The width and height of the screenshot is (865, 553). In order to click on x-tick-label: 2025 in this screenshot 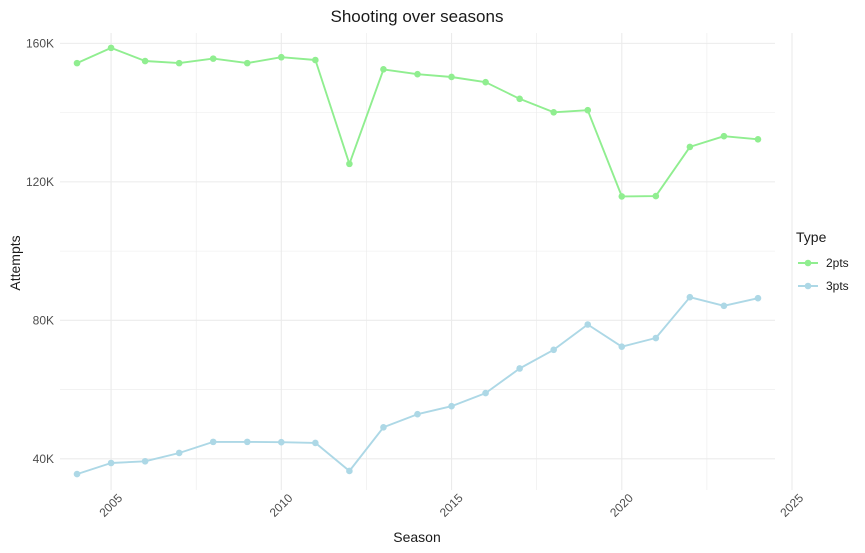, I will do `click(791, 505)`.